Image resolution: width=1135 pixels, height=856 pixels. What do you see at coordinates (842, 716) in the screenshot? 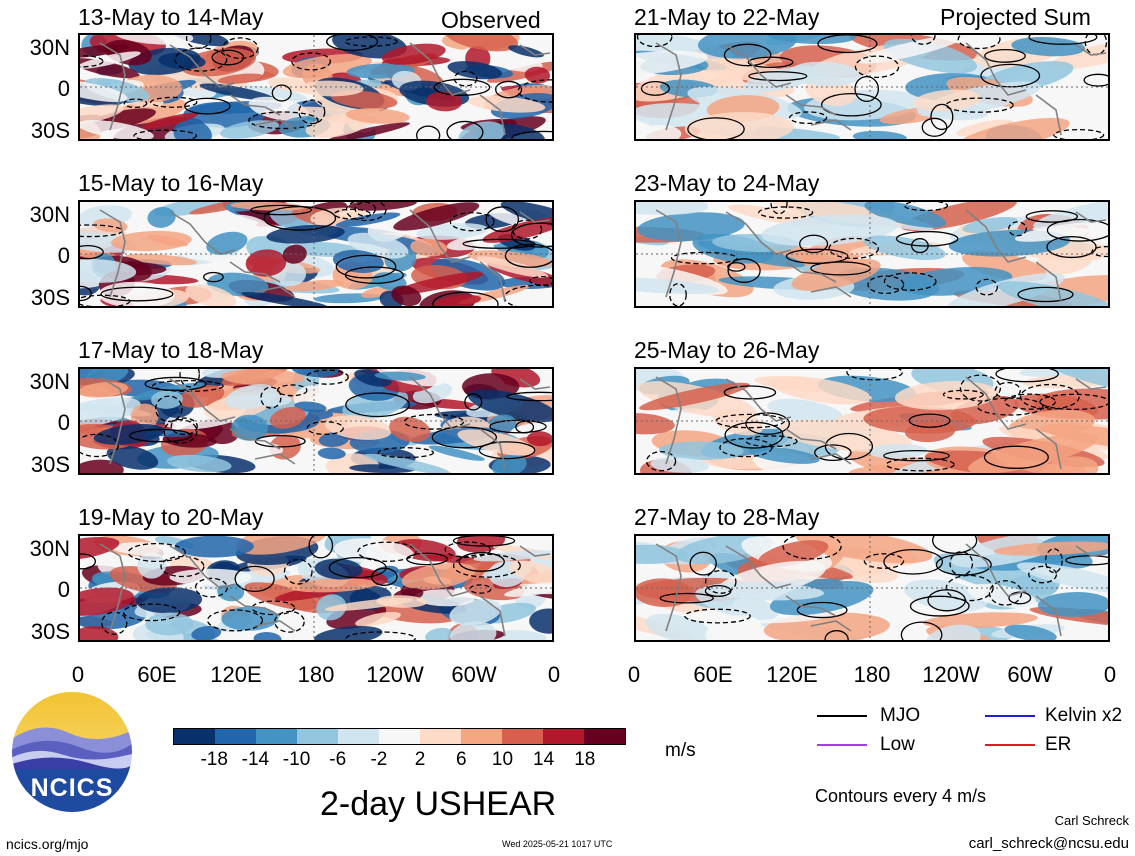
I see `legend-mjo-line` at bounding box center [842, 716].